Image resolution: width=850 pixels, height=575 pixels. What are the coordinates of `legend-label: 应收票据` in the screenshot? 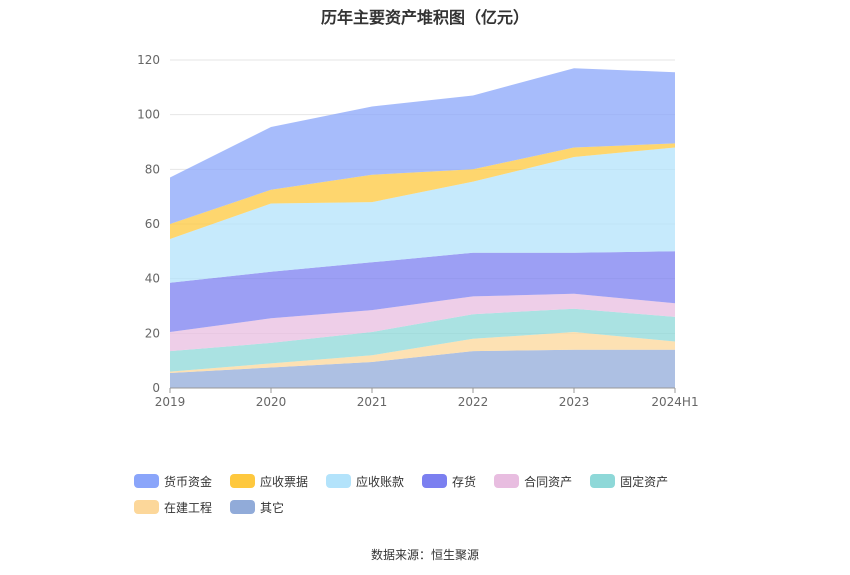 It's located at (284, 481).